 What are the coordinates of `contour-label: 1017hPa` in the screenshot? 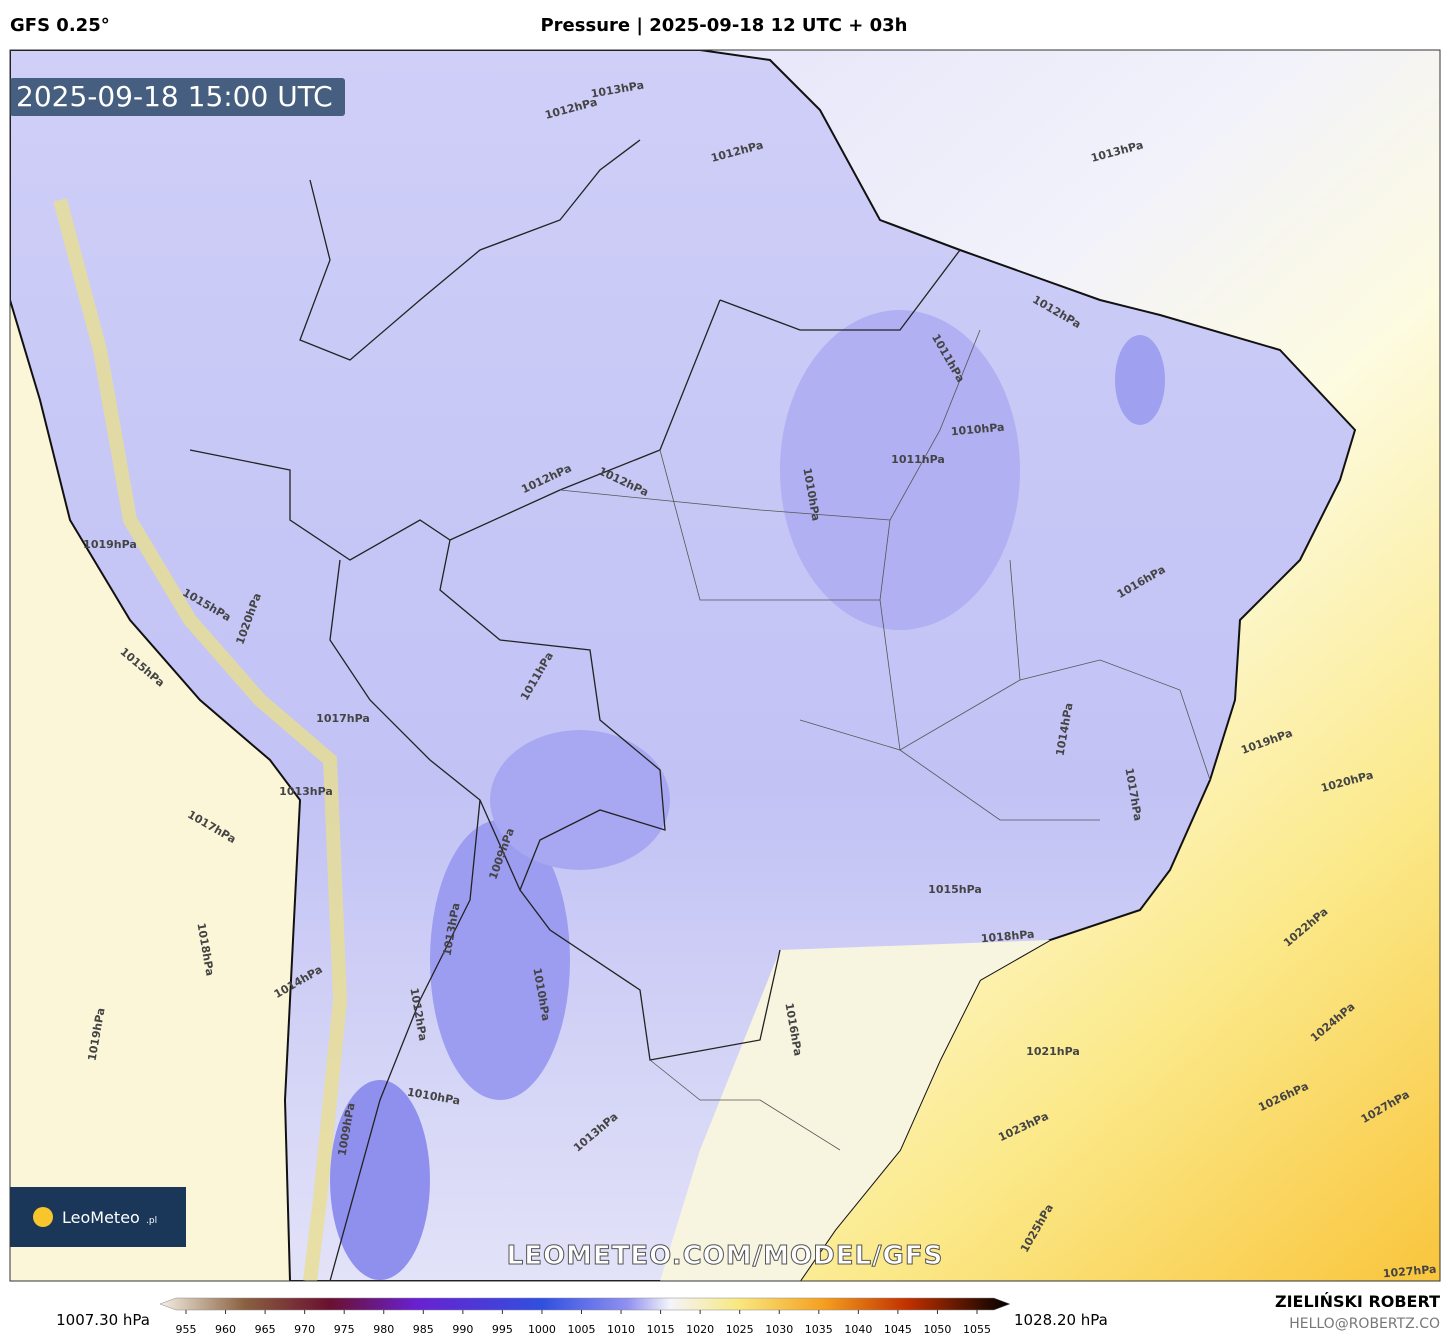 It's located at (343, 718).